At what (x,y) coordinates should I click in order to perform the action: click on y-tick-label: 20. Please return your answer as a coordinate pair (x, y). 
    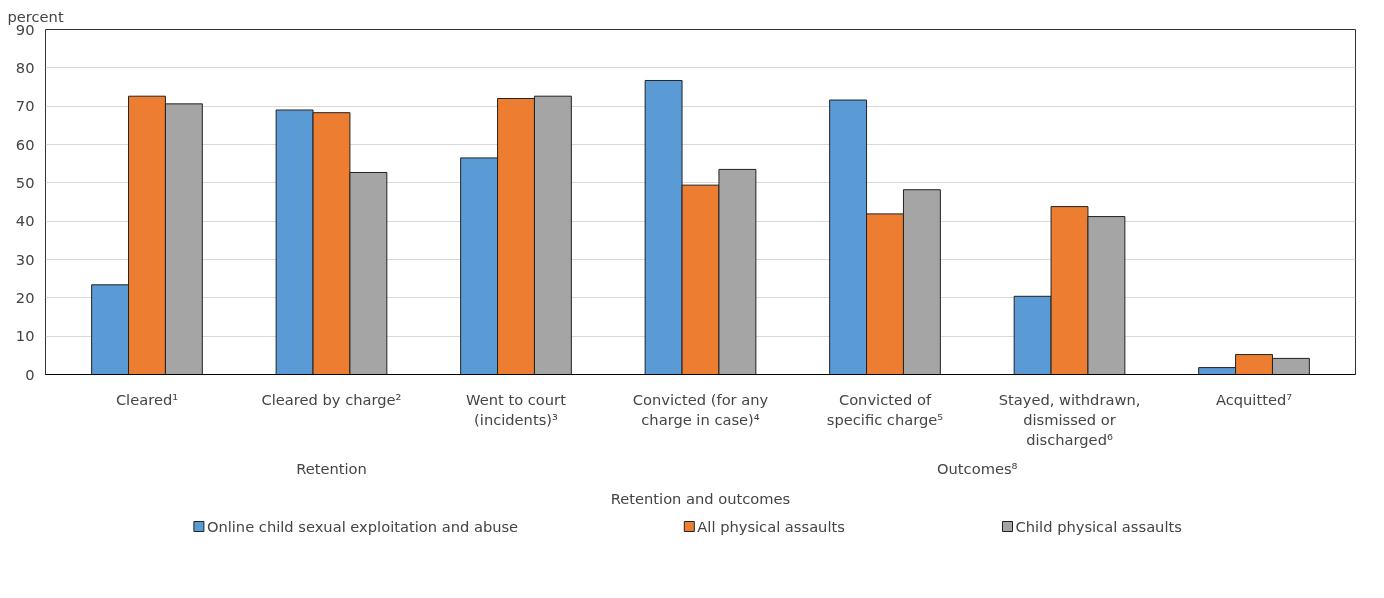
    Looking at the image, I should click on (25, 297).